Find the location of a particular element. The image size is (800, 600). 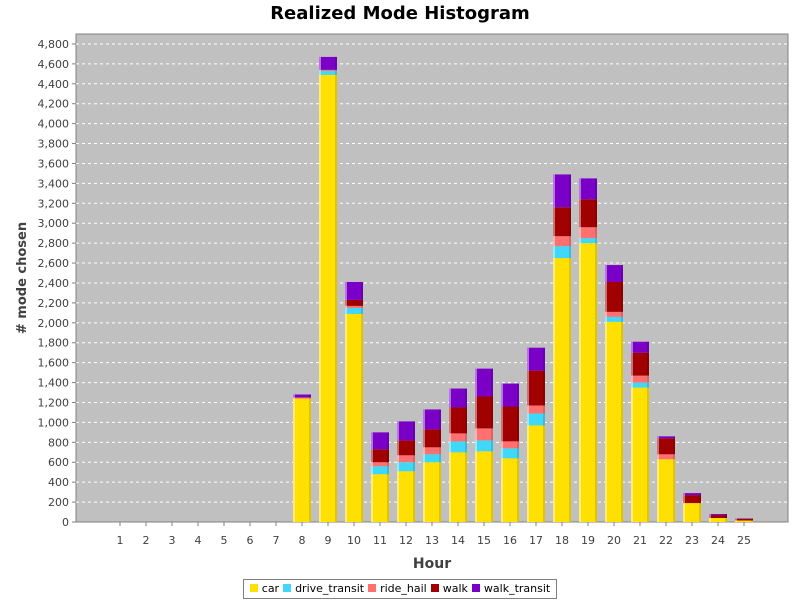

x-tick-label: 7 is located at coordinates (276, 540).